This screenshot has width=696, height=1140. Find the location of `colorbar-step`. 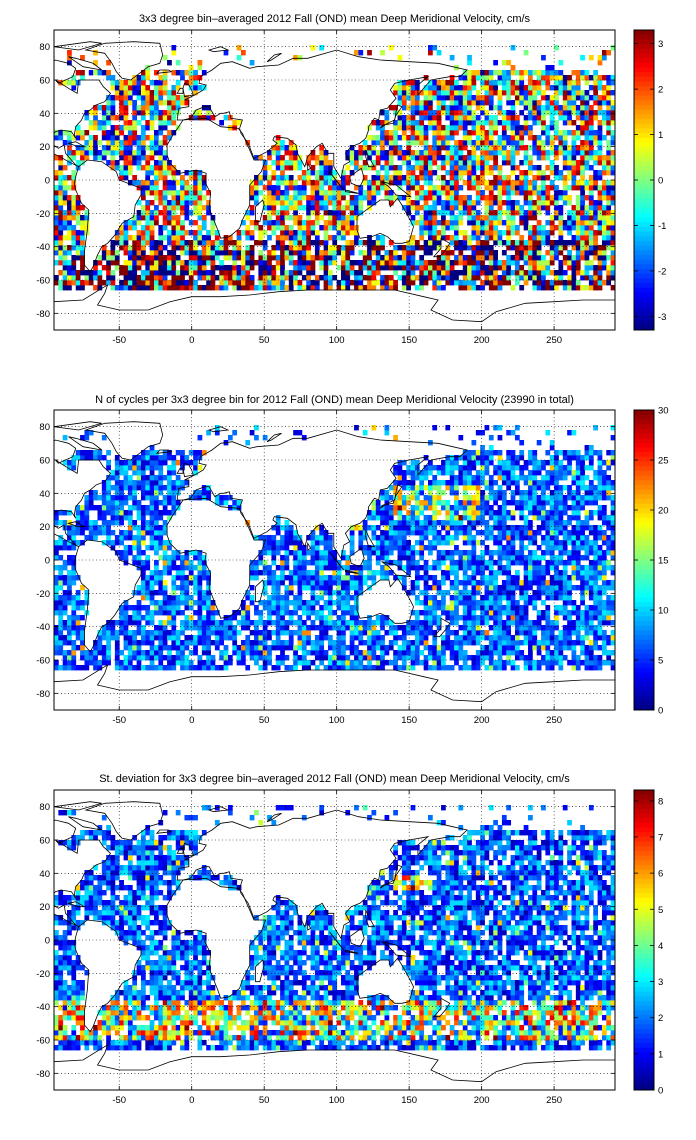

colorbar-step is located at coordinates (644, 178).